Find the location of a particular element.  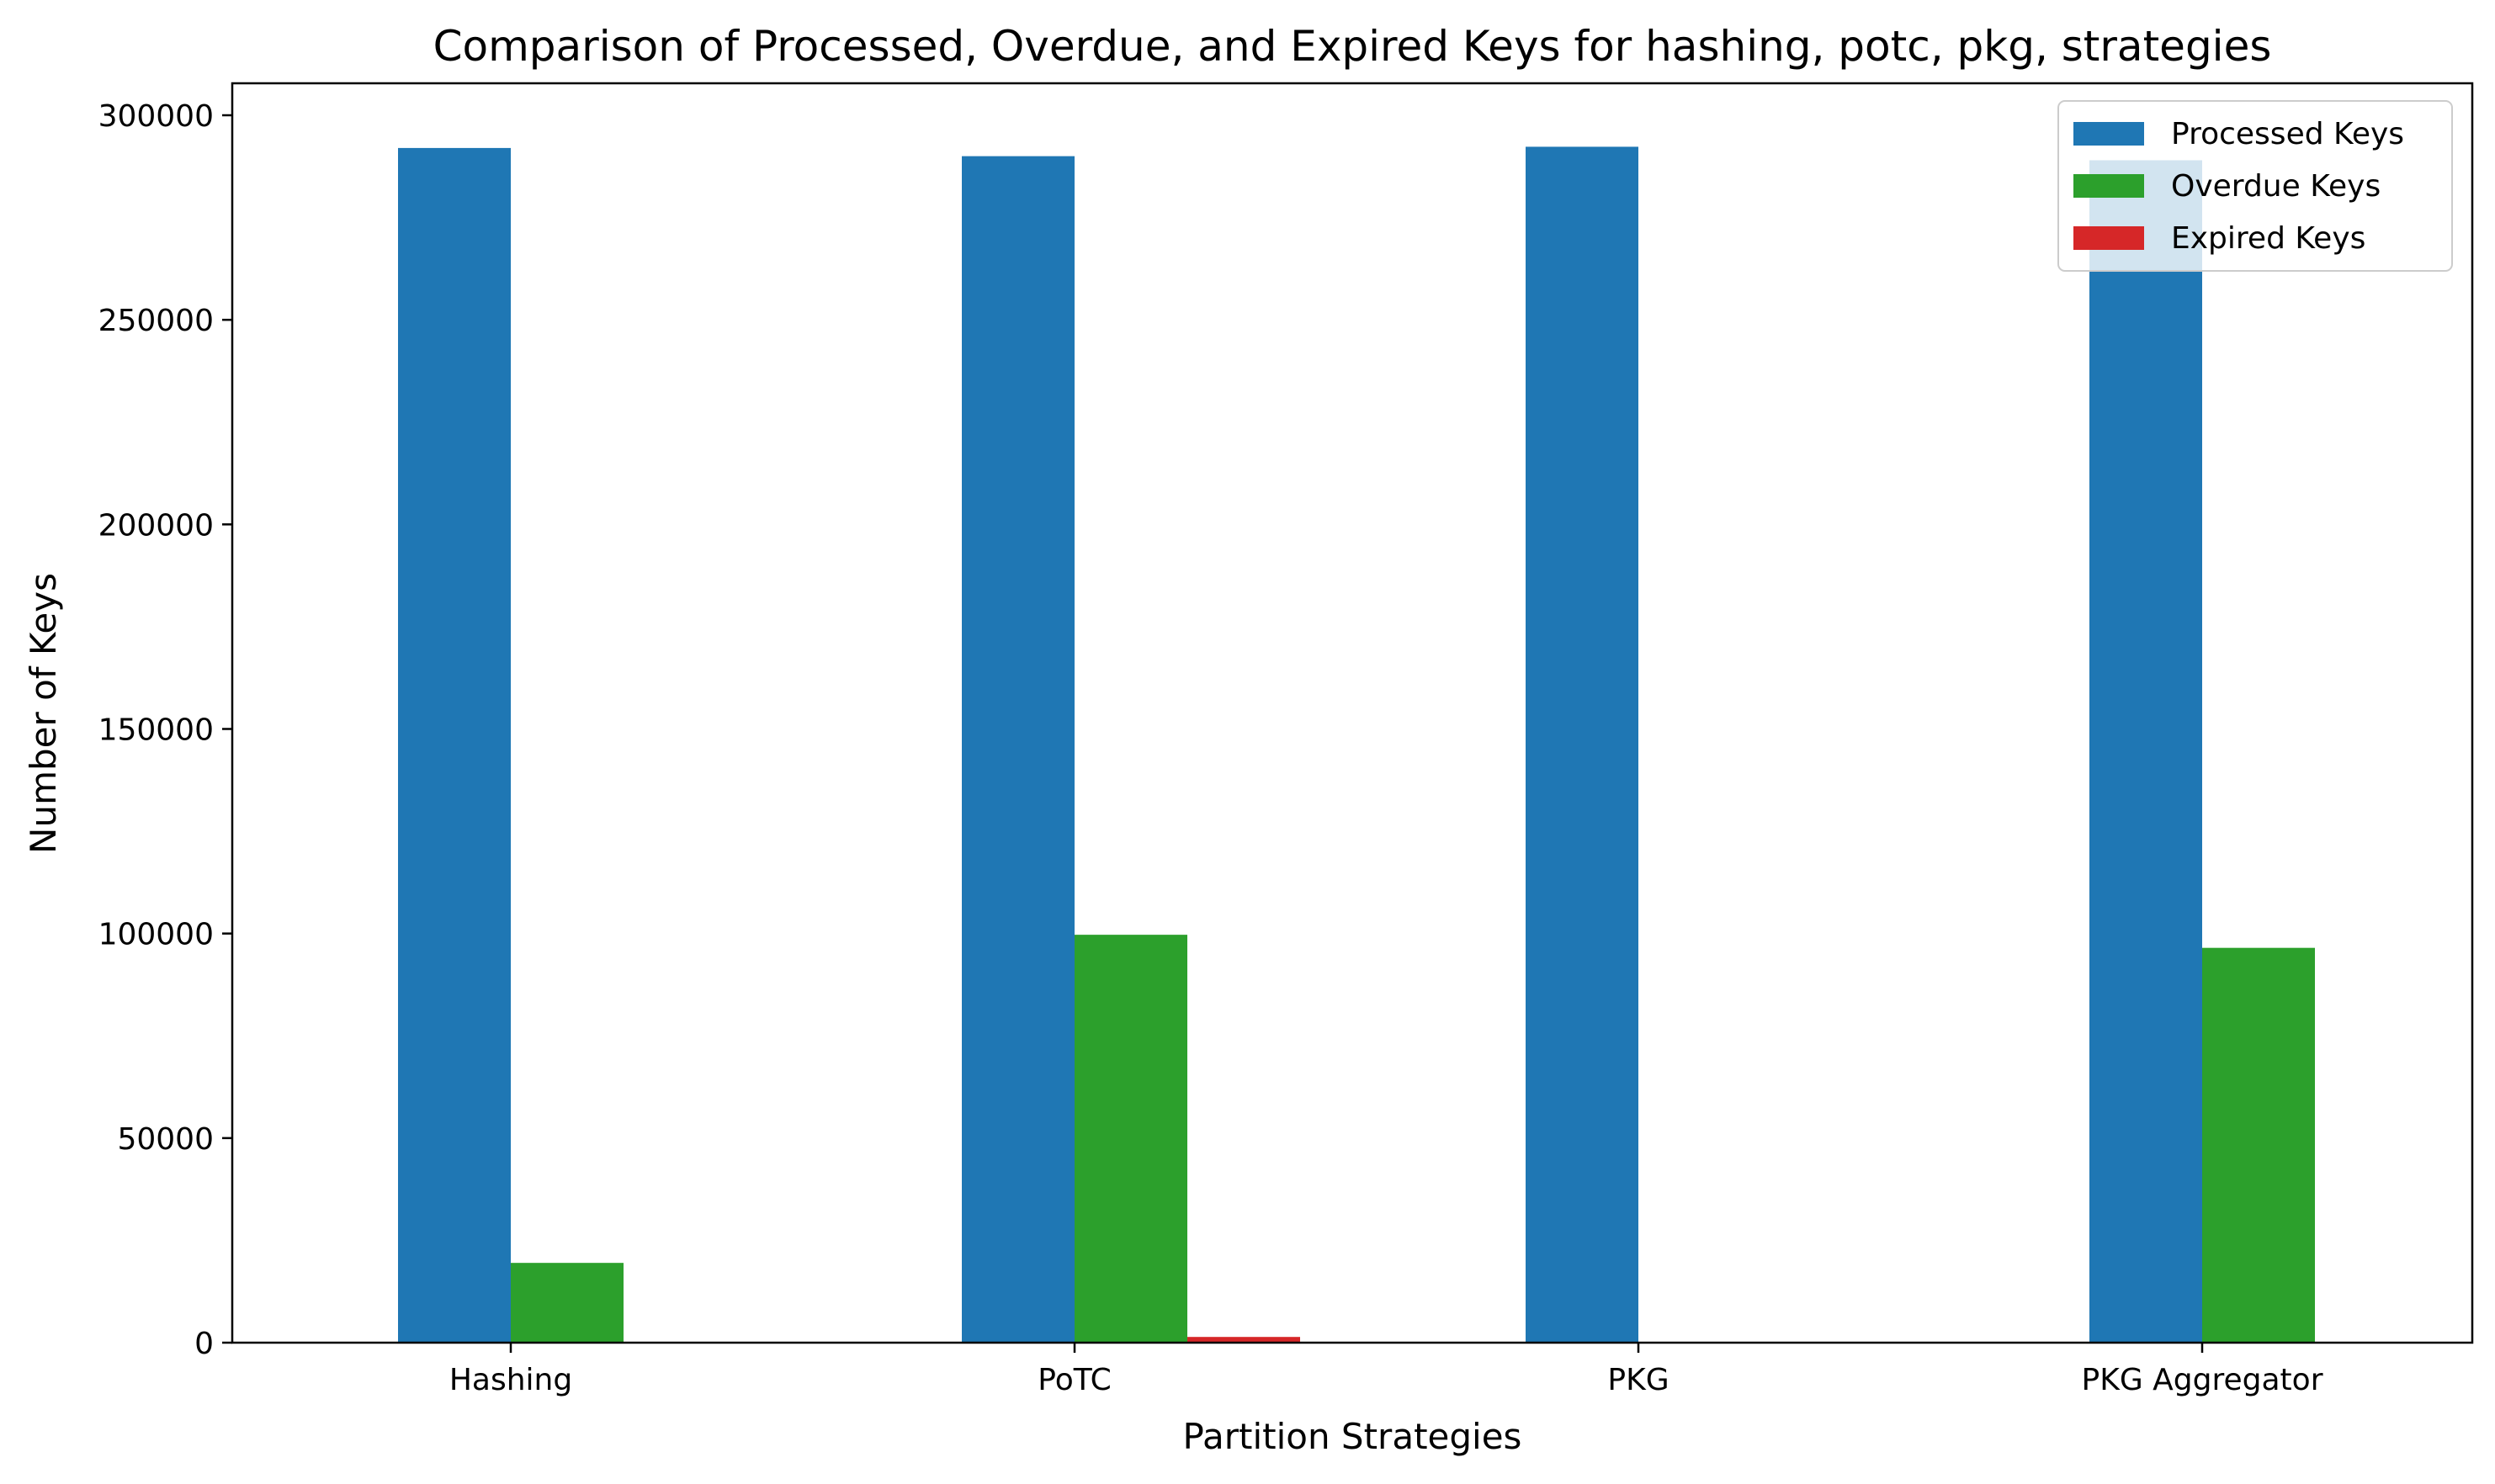

y-tick-label: 0 is located at coordinates (204, 1344).